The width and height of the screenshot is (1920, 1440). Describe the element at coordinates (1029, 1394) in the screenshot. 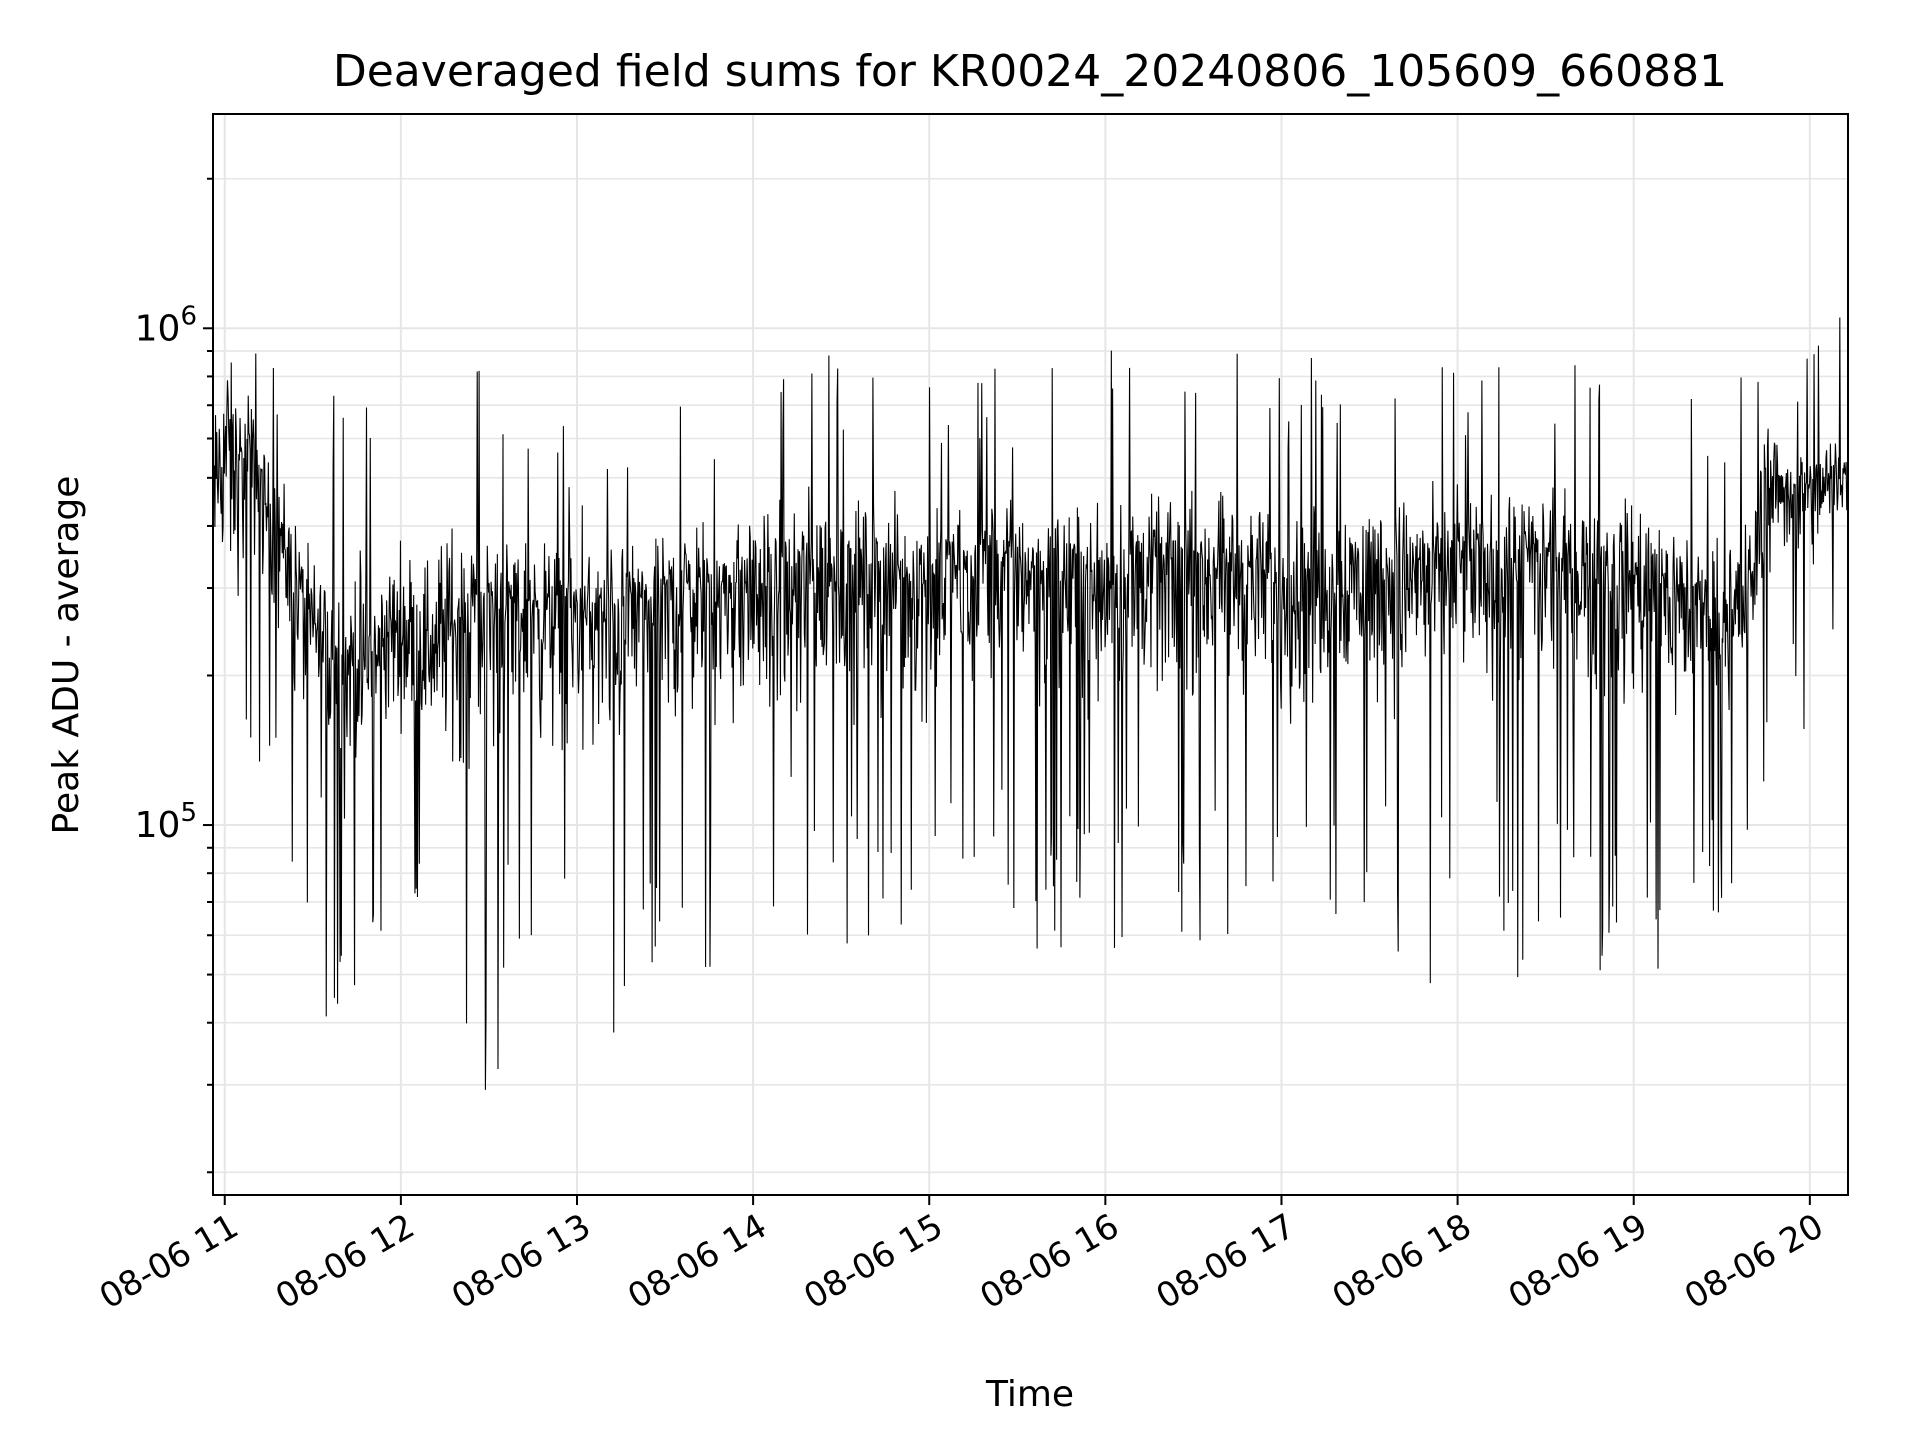

I see `x-axis-label: Time` at that location.